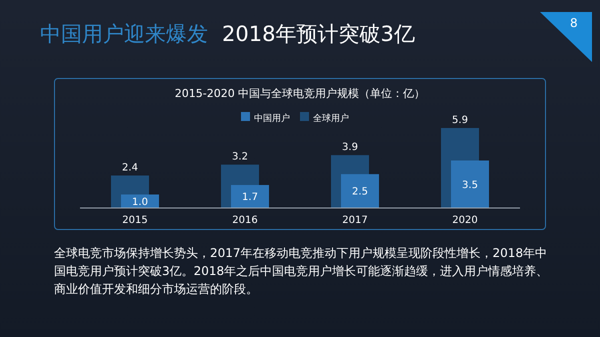 The image size is (600, 337). I want to click on text: 2018年预计突破3亿, so click(318, 34).